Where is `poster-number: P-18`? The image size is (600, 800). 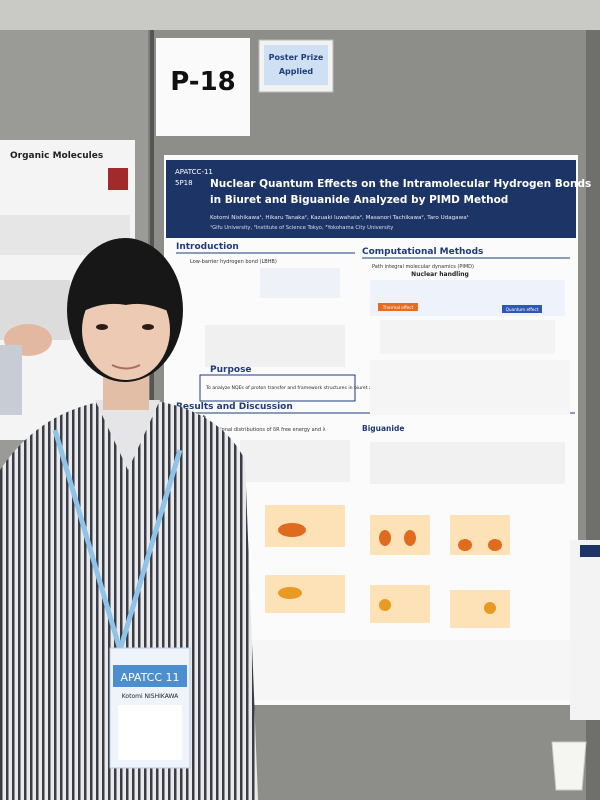 poster-number: P-18 is located at coordinates (203, 82).